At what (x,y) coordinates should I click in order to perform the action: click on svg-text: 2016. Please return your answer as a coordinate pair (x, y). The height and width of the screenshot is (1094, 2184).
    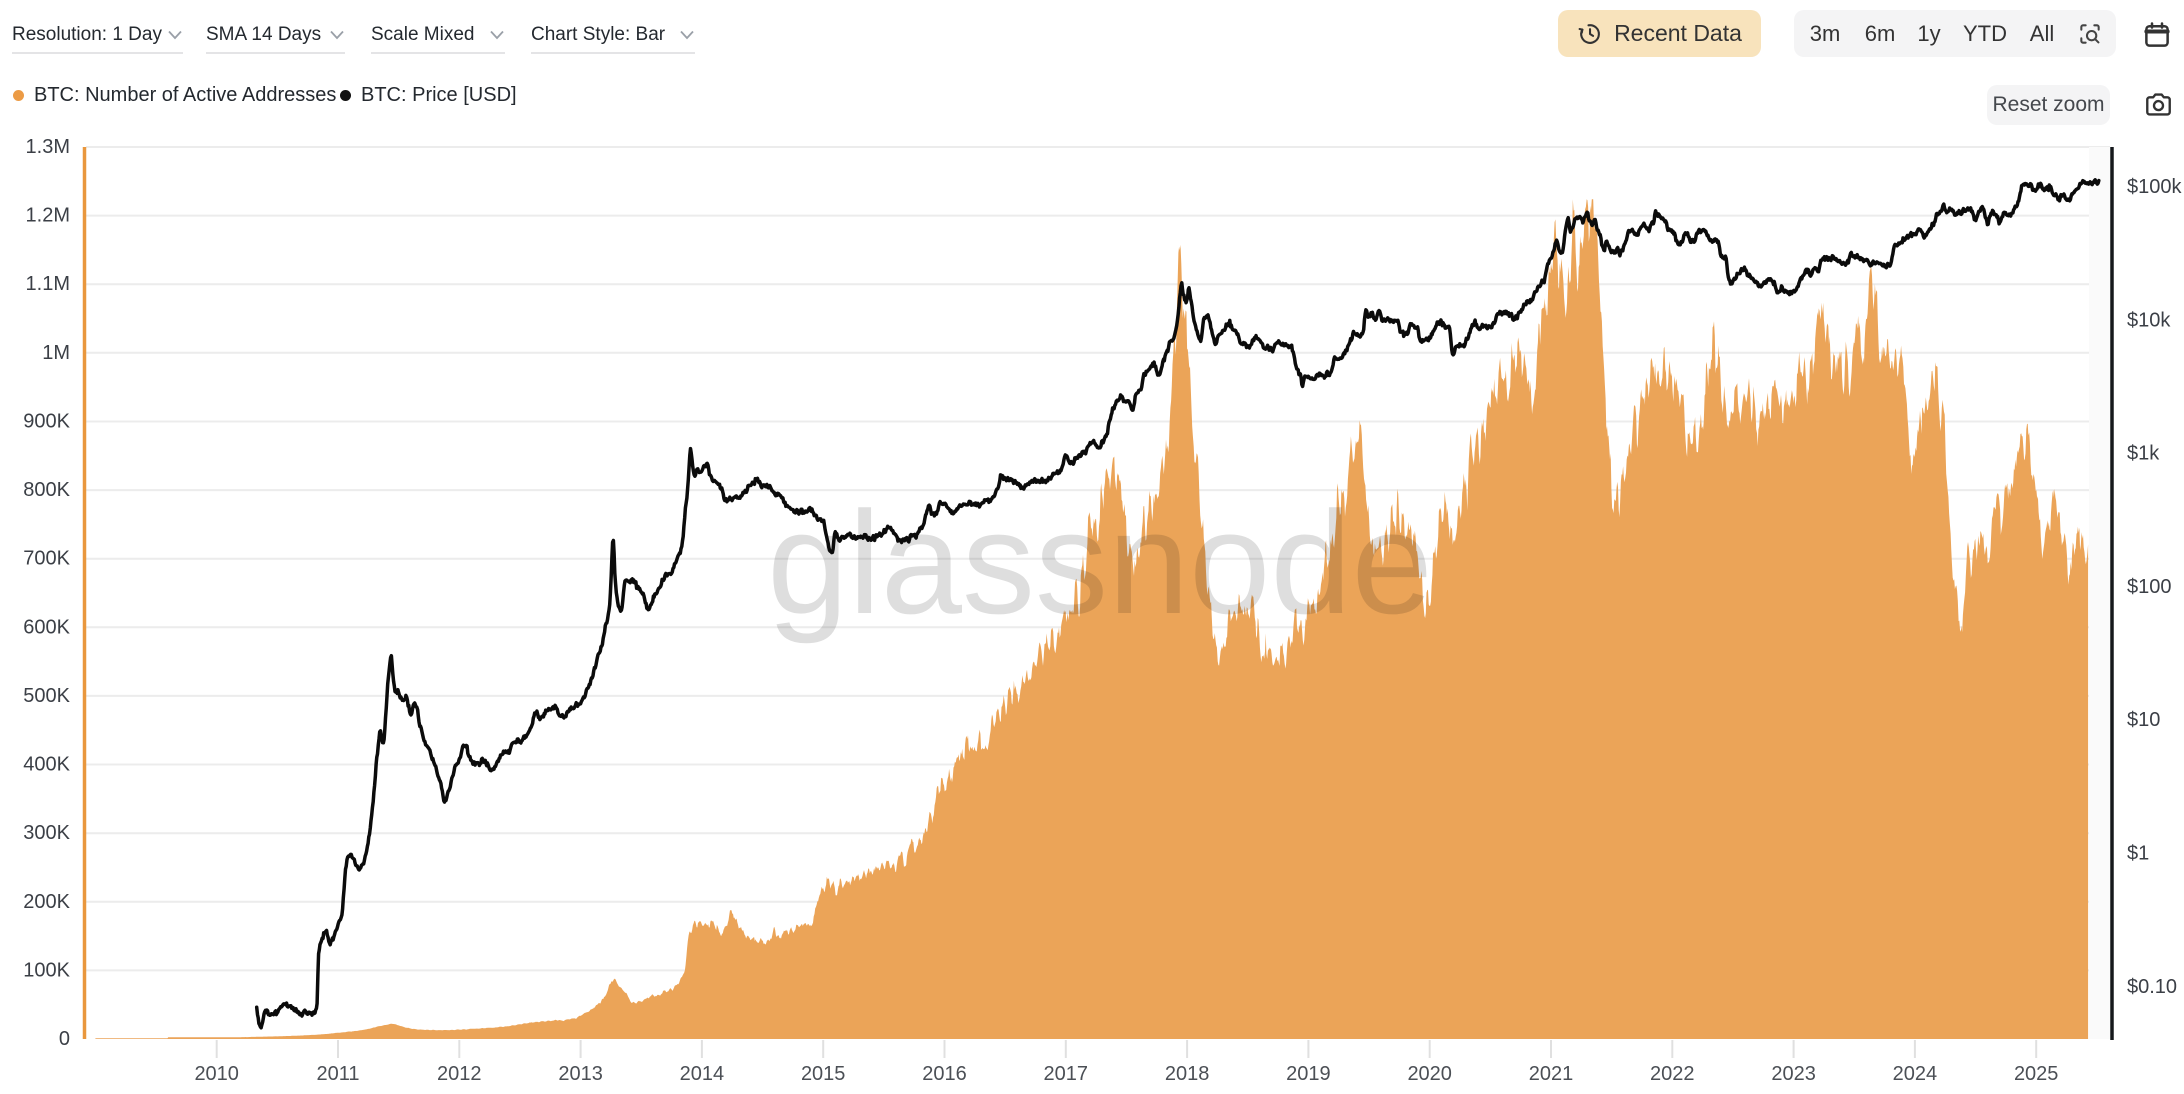
    Looking at the image, I should click on (944, 1074).